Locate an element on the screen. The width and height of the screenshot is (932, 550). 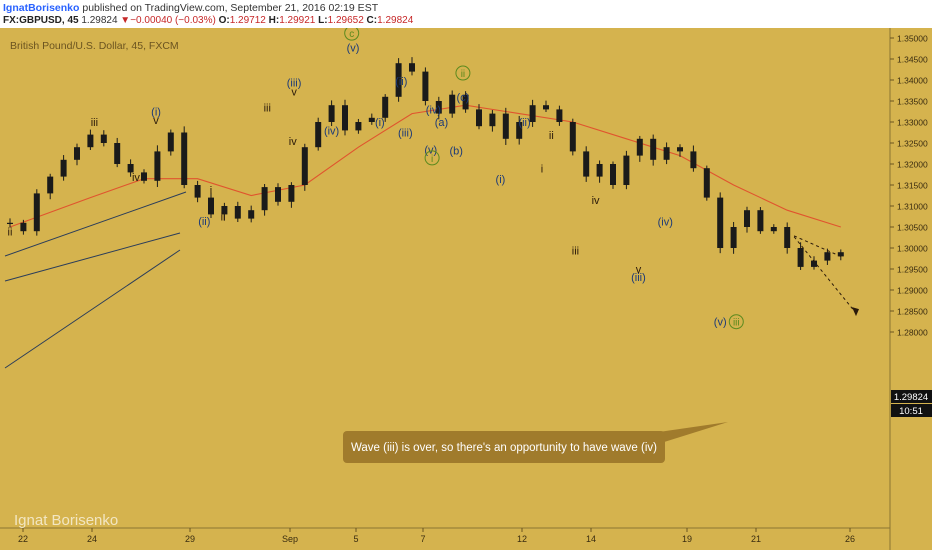
x-tick-label: 24 is located at coordinates (92, 539).